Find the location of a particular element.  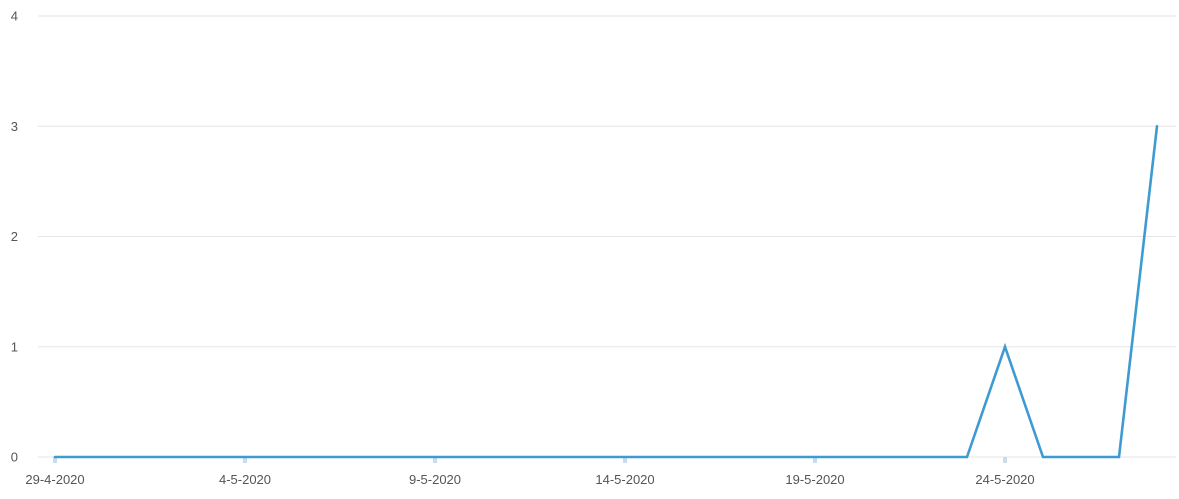

x-tick-label: 14-5-2020 is located at coordinates (624, 479).